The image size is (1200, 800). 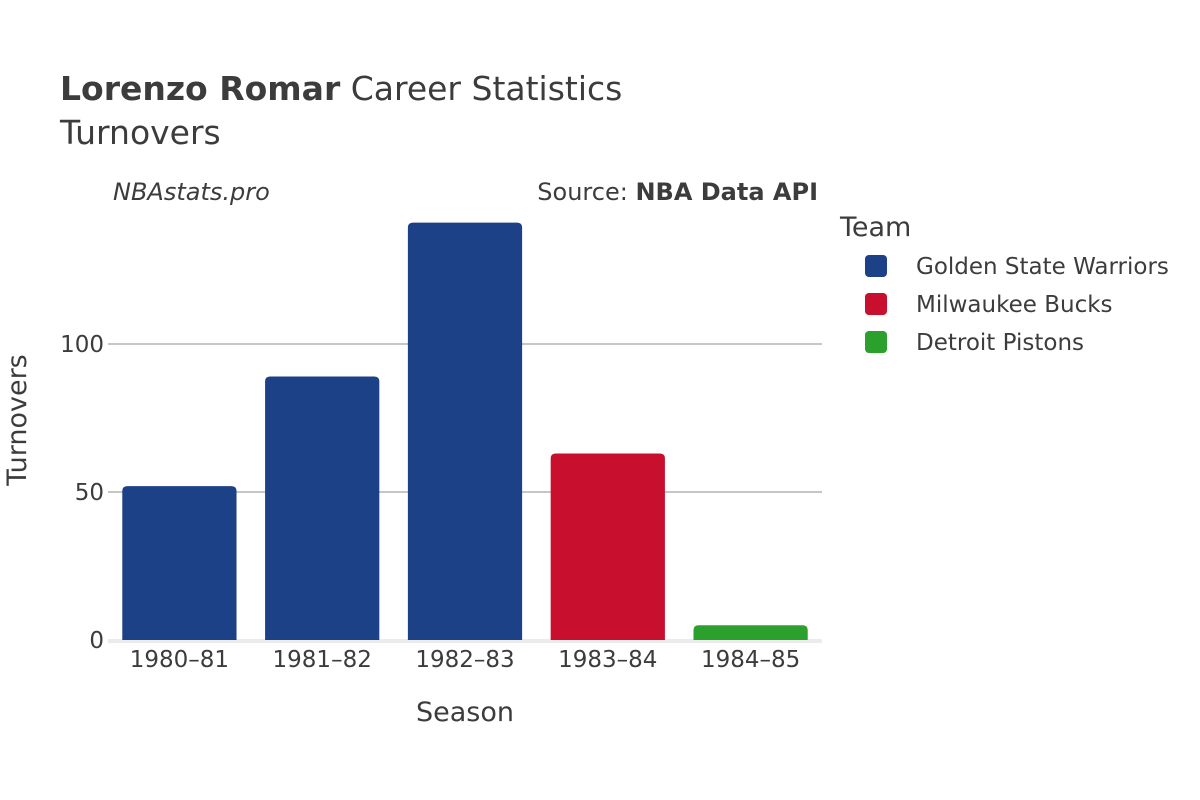 I want to click on bar-1980–81, so click(x=179, y=563).